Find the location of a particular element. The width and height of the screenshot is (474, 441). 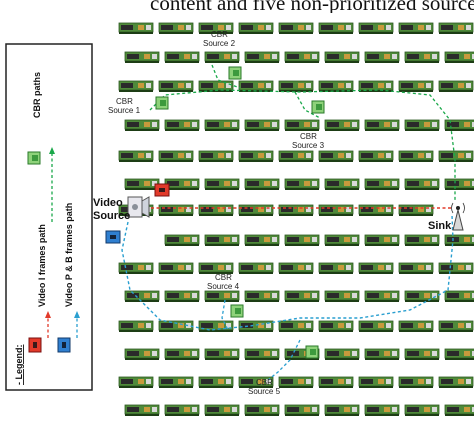

video-source-label-line1: Video is located at coordinates (108, 203).